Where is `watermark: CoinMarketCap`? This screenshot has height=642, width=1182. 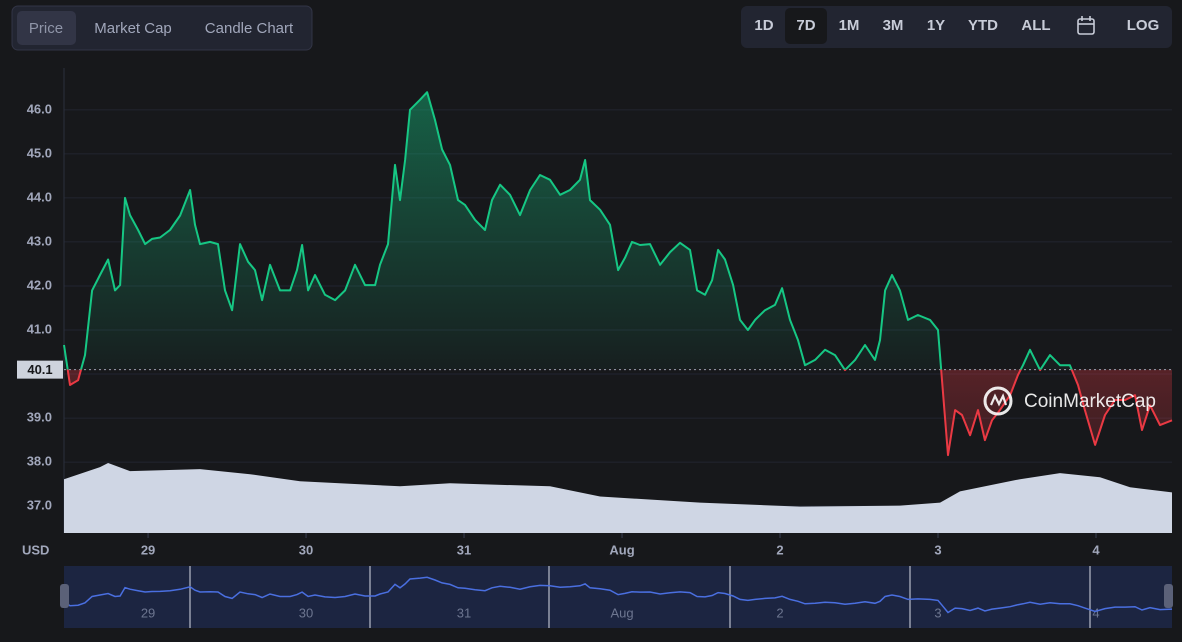 watermark: CoinMarketCap is located at coordinates (1069, 401).